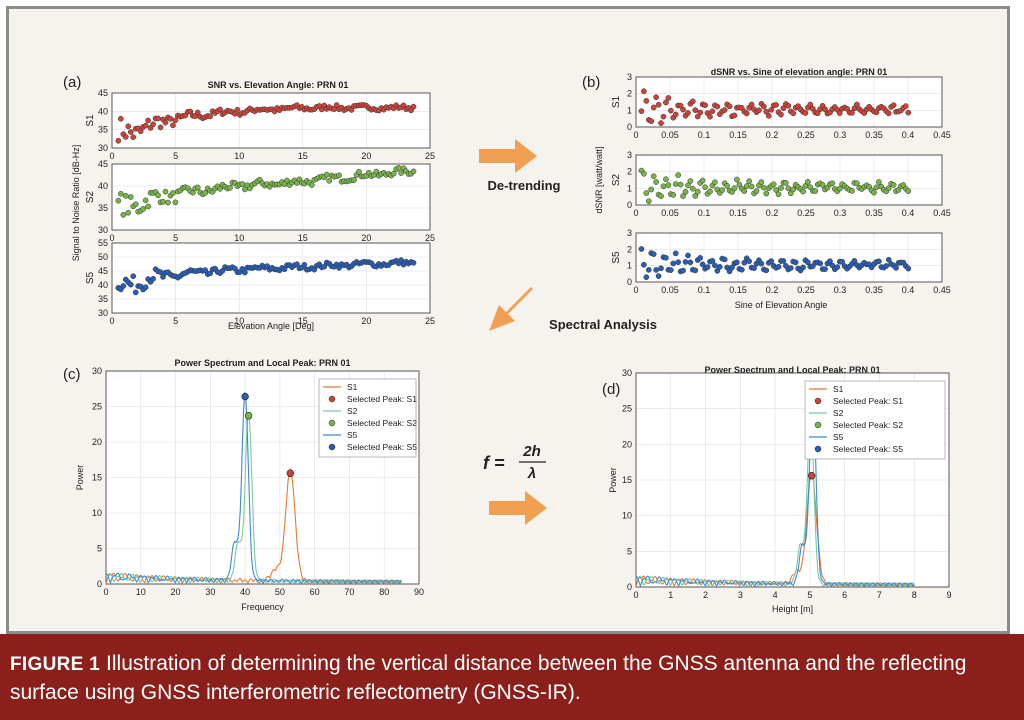  What do you see at coordinates (627, 373) in the screenshot?
I see `panel-d-ytick-label: 30` at bounding box center [627, 373].